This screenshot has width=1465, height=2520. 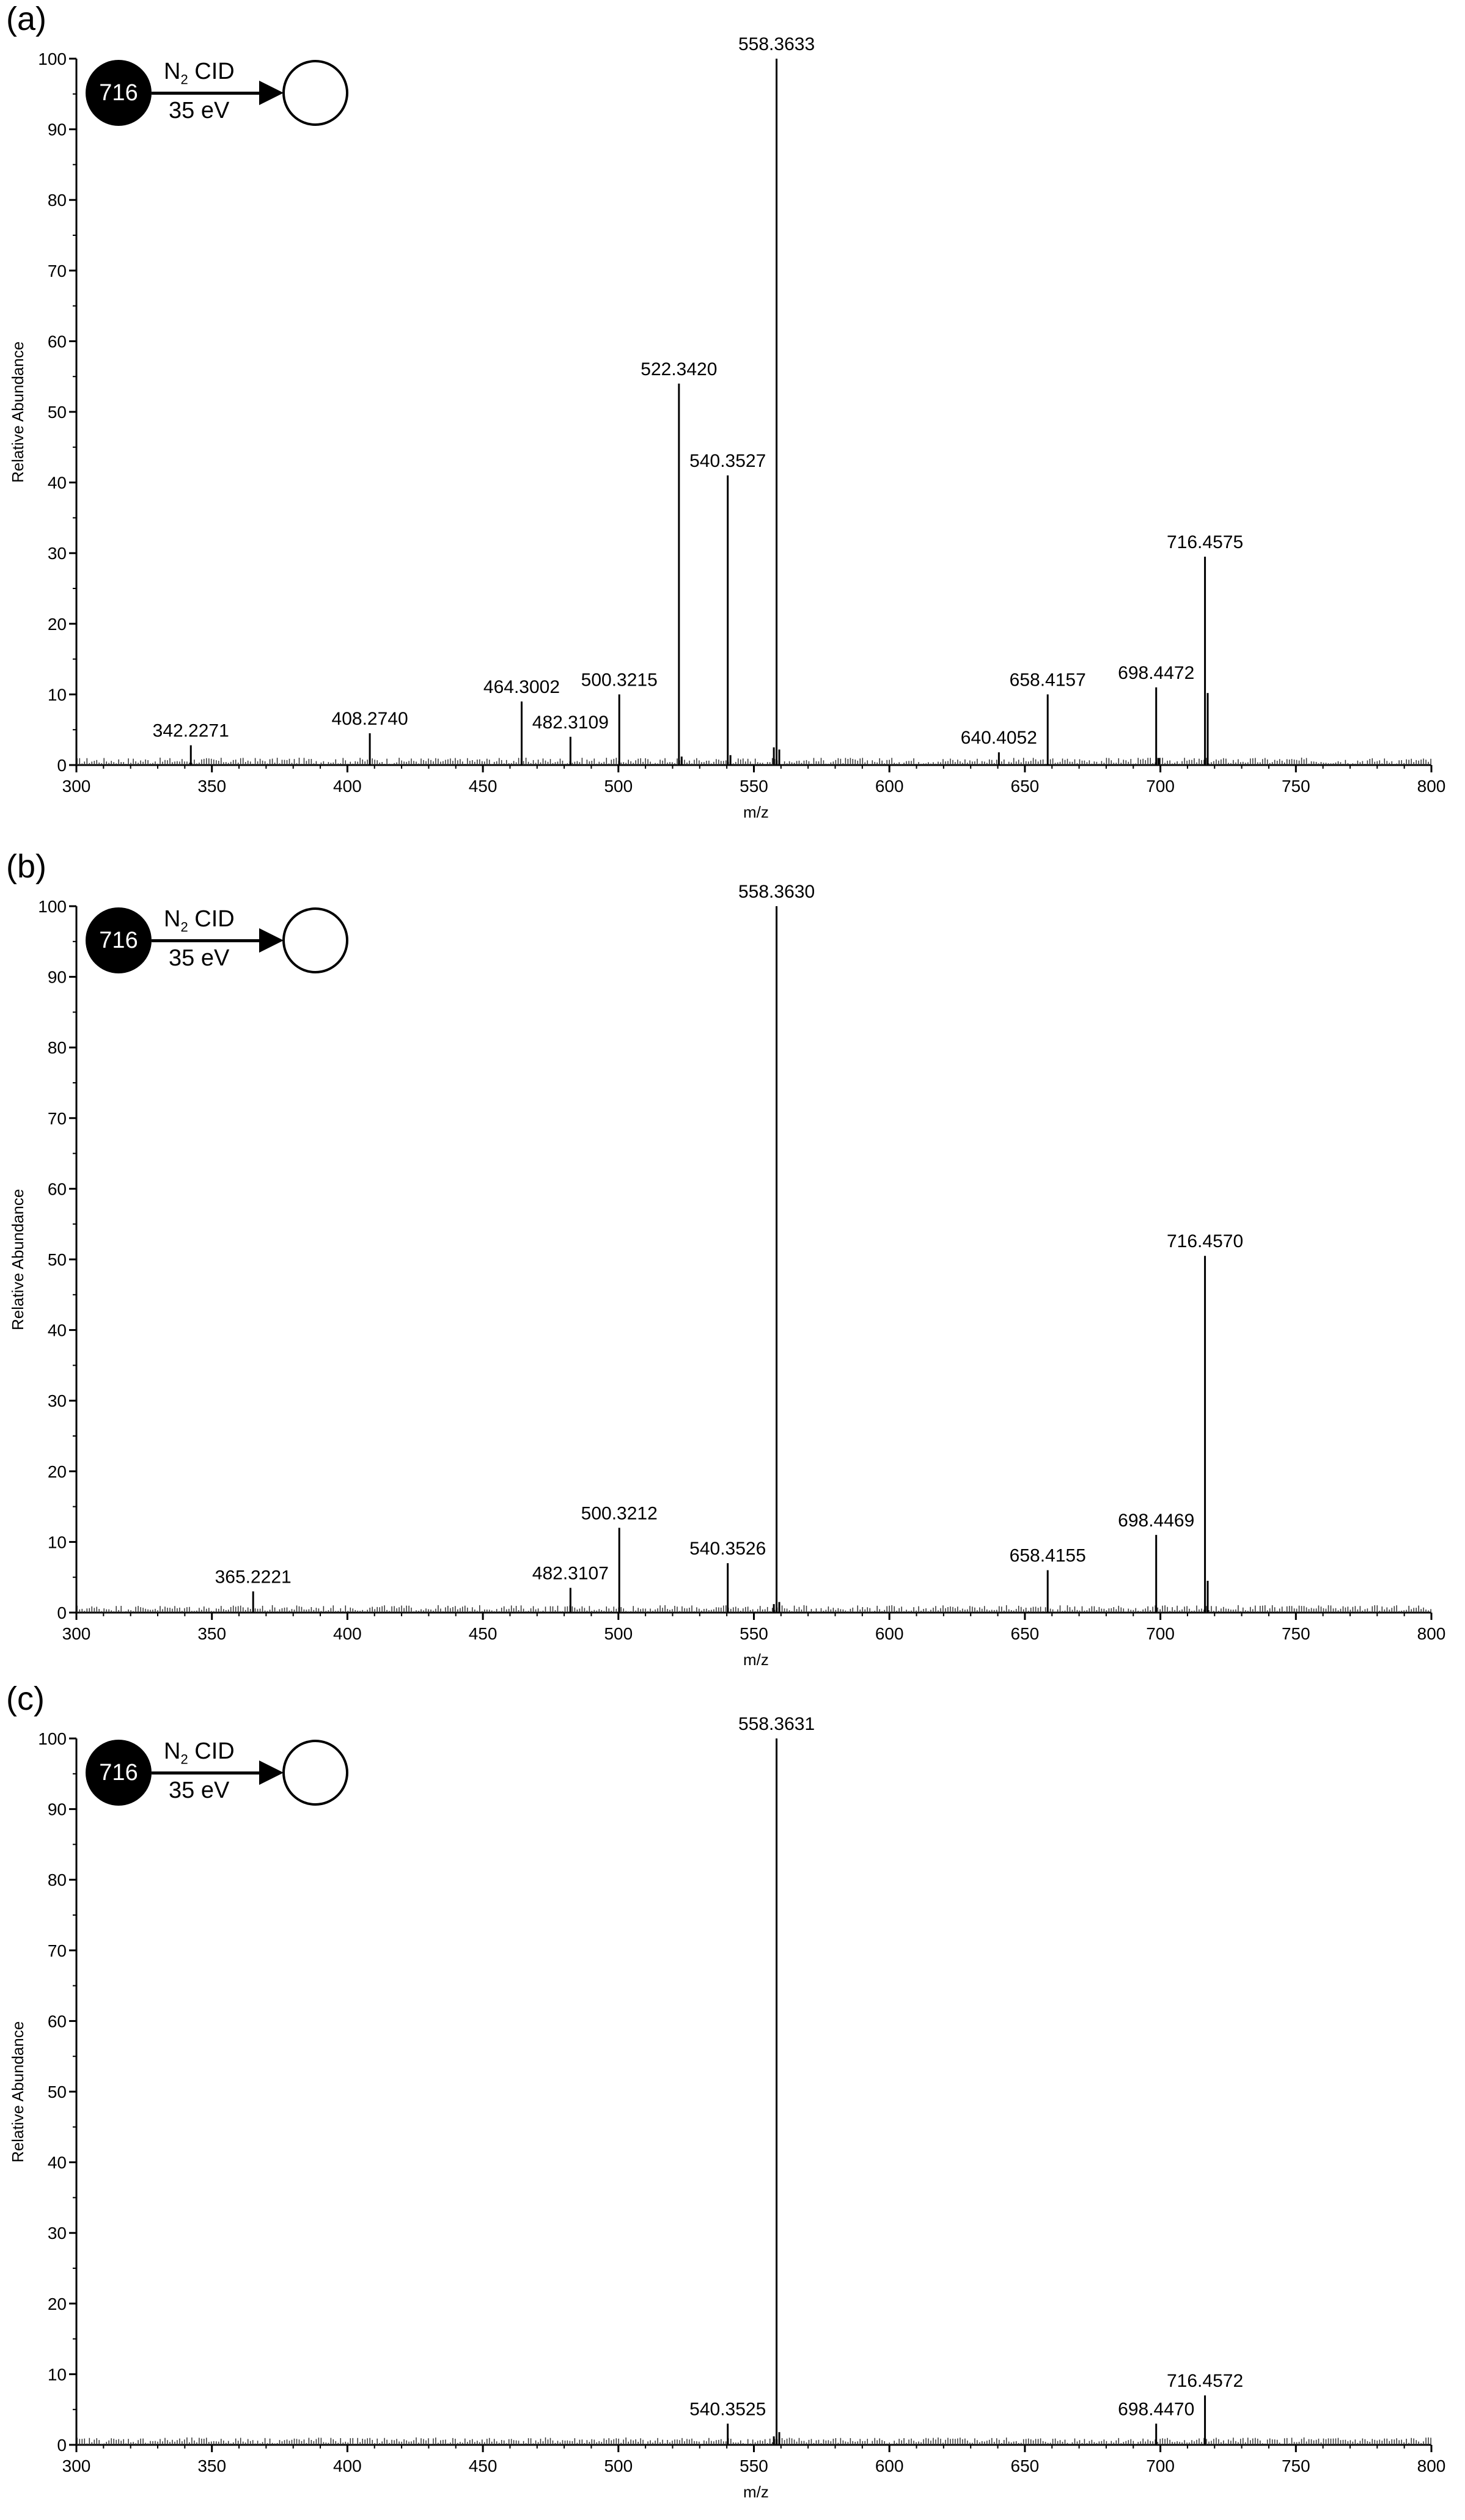 I want to click on peak-label: 640.4052, so click(x=999, y=738).